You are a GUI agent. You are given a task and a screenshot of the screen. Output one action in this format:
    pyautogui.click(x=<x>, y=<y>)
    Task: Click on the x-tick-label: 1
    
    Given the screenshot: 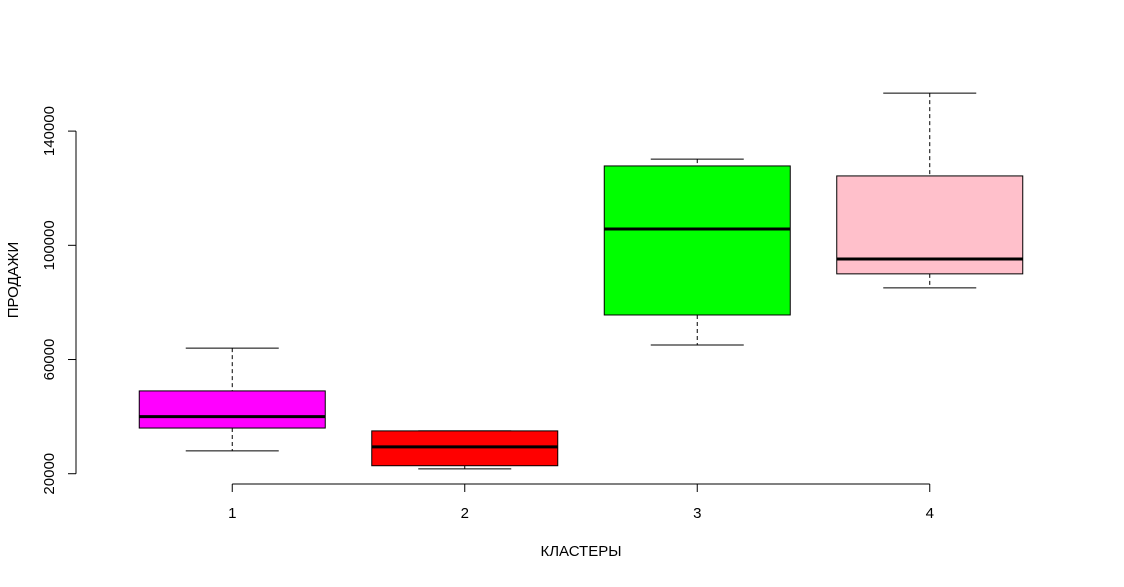 What is the action you would take?
    pyautogui.click(x=232, y=513)
    